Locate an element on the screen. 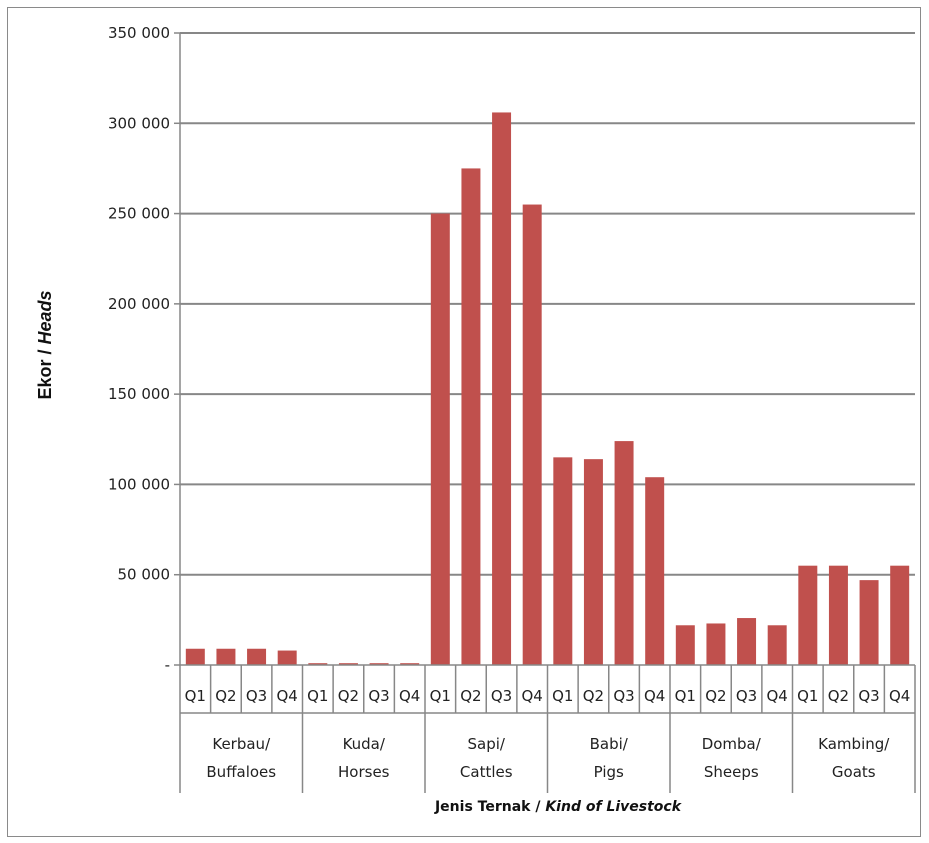  group-label-line1: Kambing/ is located at coordinates (854, 744).